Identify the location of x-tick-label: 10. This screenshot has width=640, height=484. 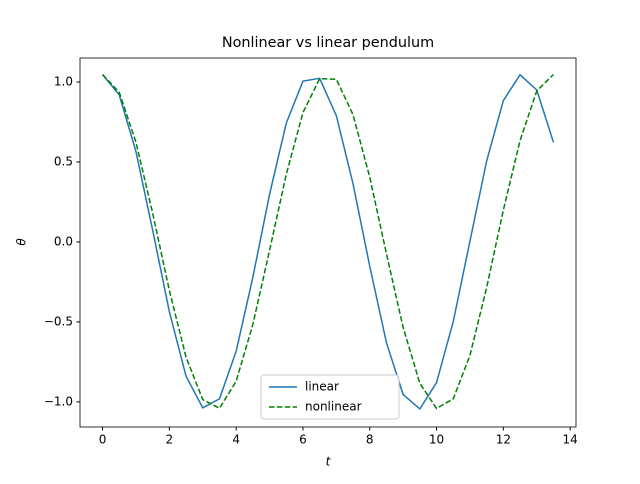
(436, 440).